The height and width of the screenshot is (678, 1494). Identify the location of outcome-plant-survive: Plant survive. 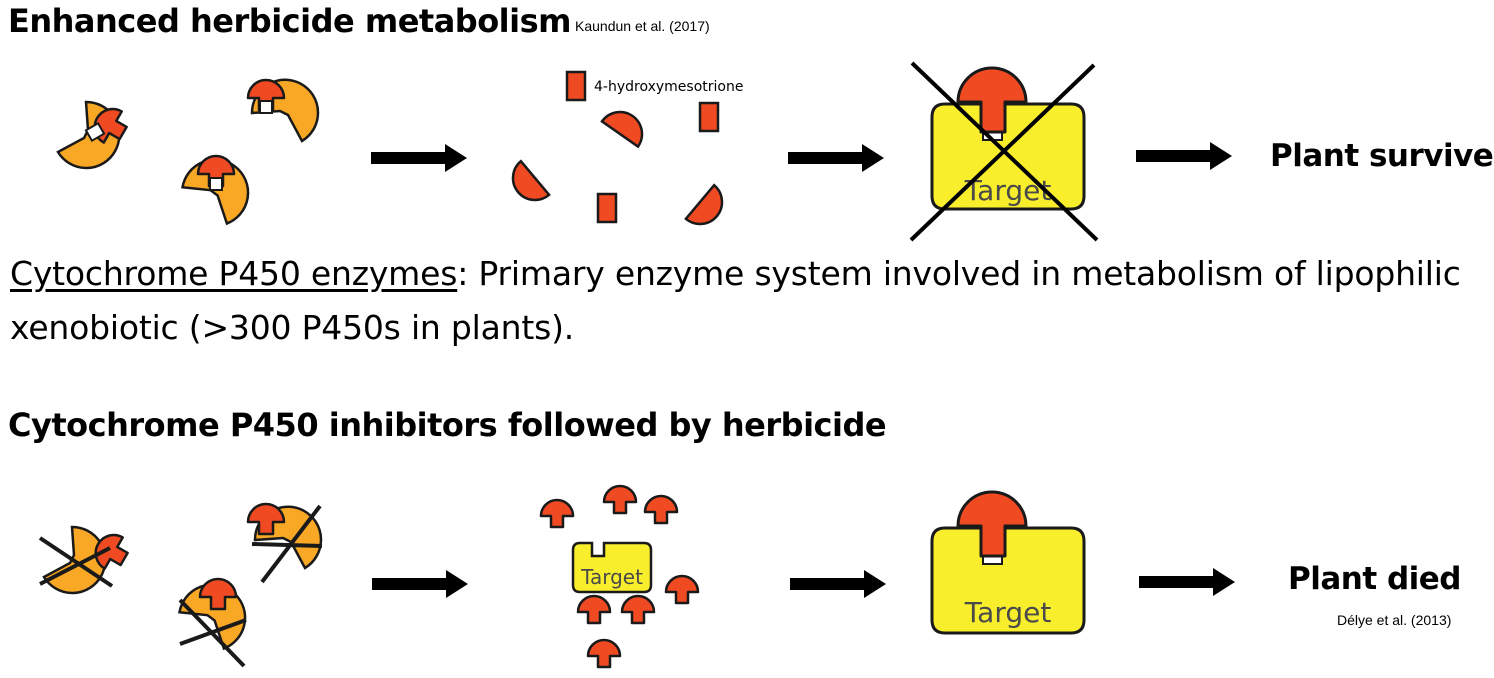
(1382, 156).